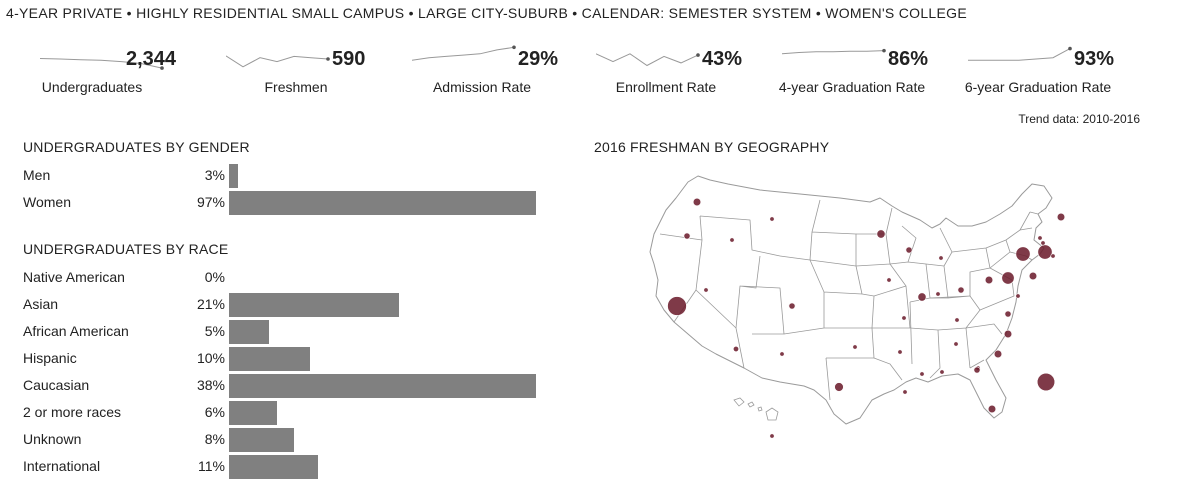 The image size is (1198, 501). I want to click on bar-row: Hispanic 10%, so click(282, 358).